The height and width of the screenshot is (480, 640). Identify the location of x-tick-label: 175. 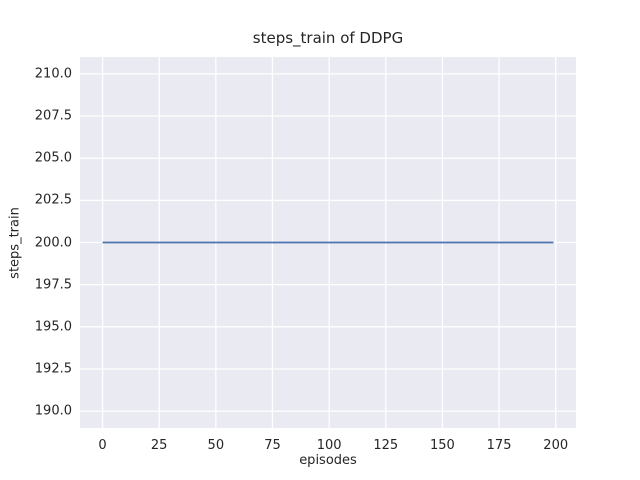
(499, 445).